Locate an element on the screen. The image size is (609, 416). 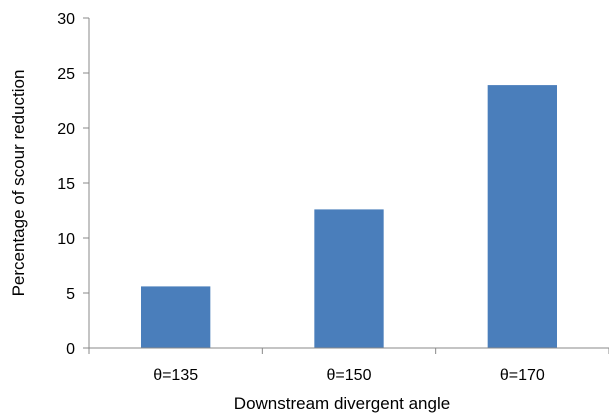
y-tick-label: 5 is located at coordinates (70, 294).